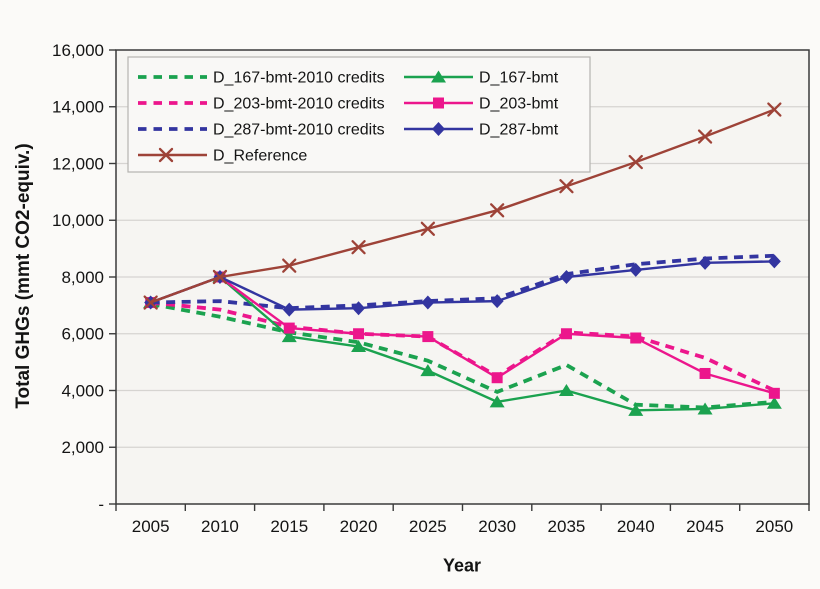  What do you see at coordinates (220, 526) in the screenshot?
I see `x-tick-label: 2010` at bounding box center [220, 526].